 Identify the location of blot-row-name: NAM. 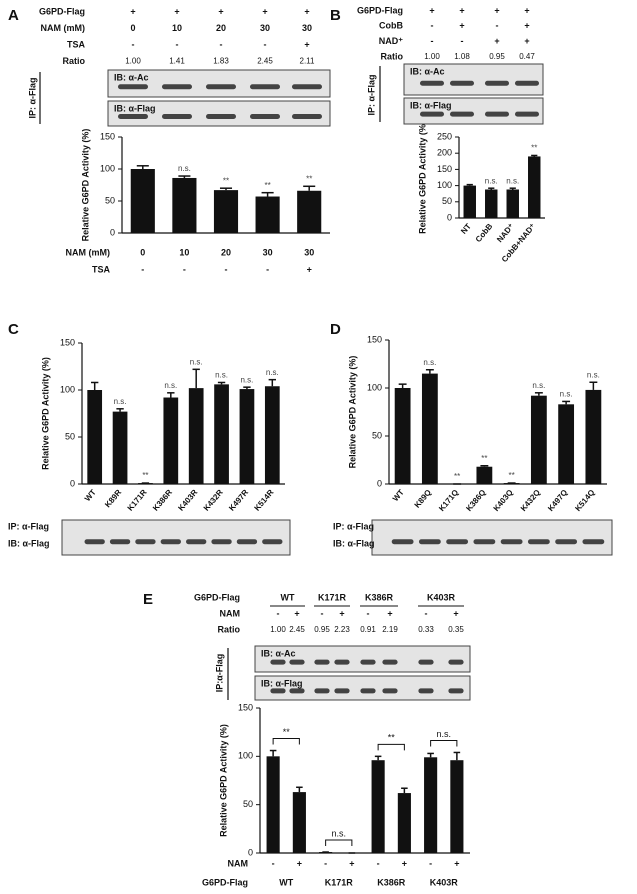
(230, 613).